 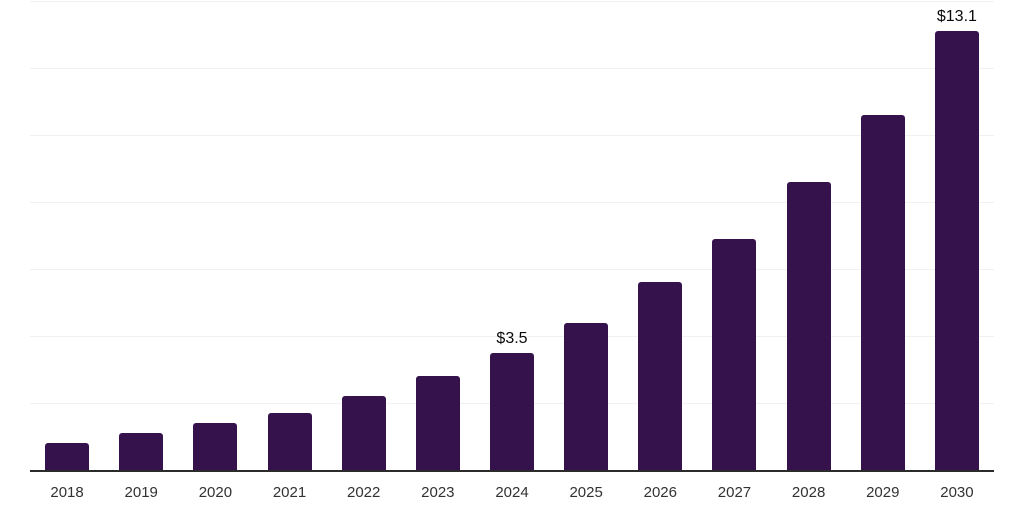 I want to click on bar-slot-2029, so click(x=883, y=235).